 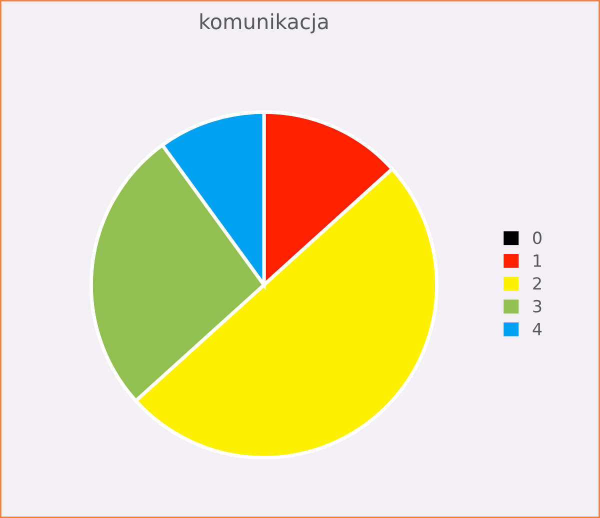 I want to click on chart-title: komunikacja, so click(x=264, y=23).